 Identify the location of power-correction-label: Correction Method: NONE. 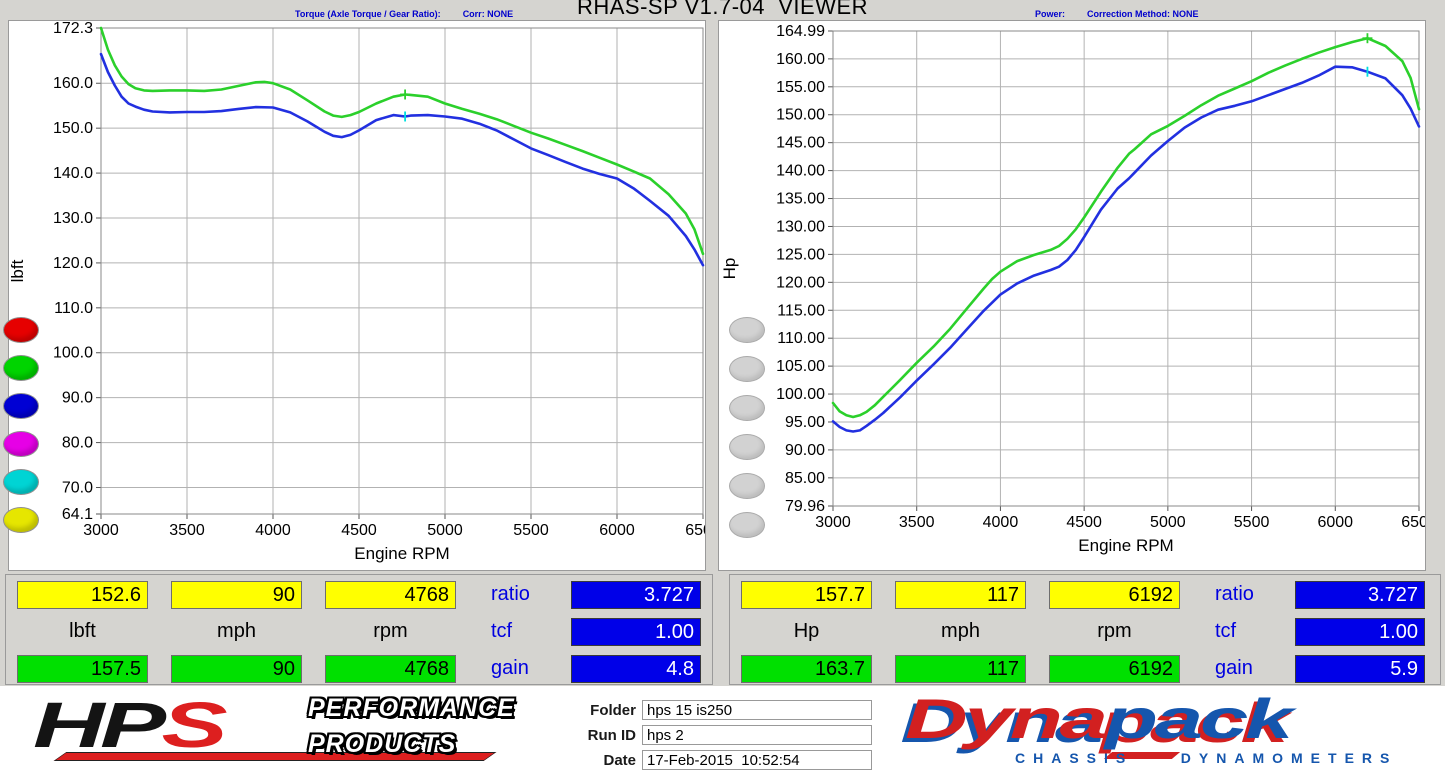
(1143, 14).